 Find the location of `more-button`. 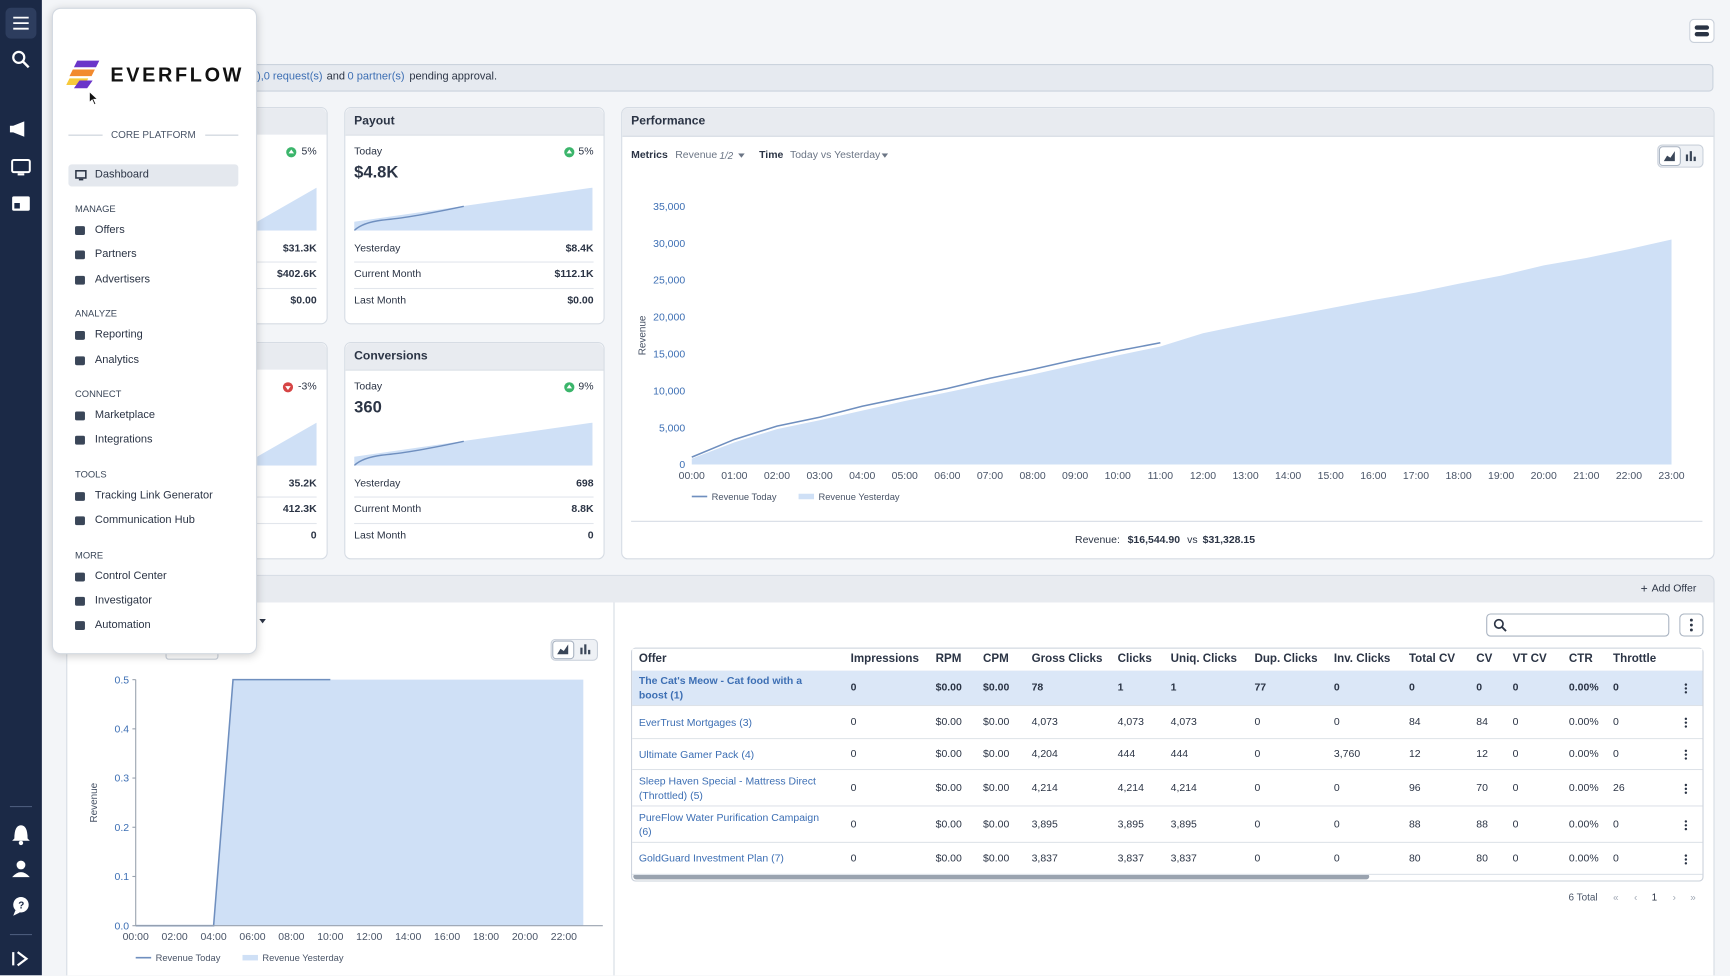

more-button is located at coordinates (1691, 625).